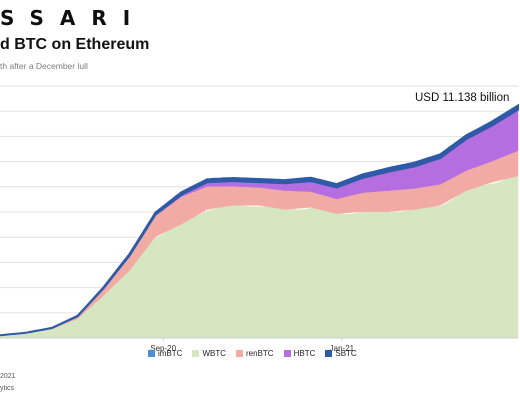 The height and width of the screenshot is (400, 520). What do you see at coordinates (346, 353) in the screenshot?
I see `legend-label-sbtc: SBTC` at bounding box center [346, 353].